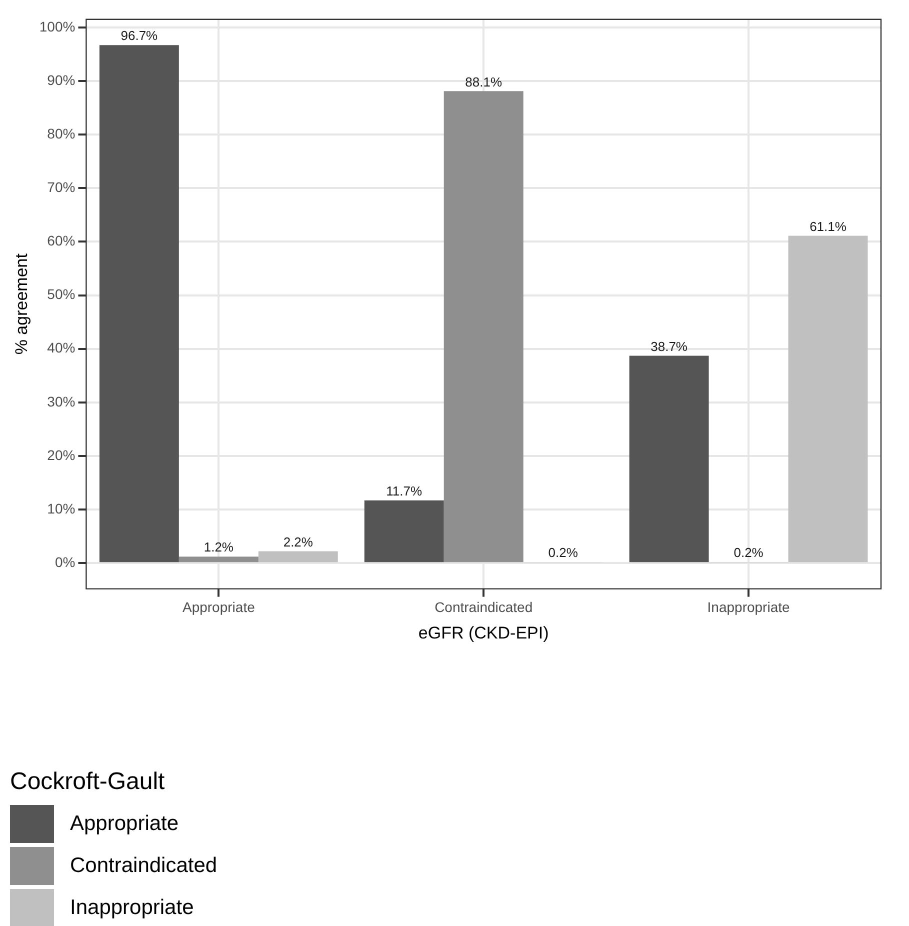 Image resolution: width=909 pixels, height=926 pixels. I want to click on data-label: 96.7%, so click(139, 36).